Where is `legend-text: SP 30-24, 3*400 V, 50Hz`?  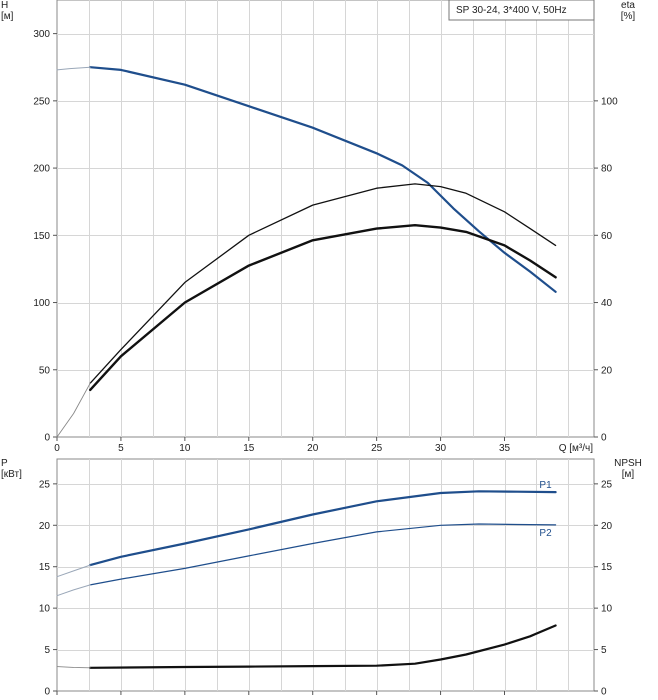 legend-text: SP 30-24, 3*400 V, 50Hz is located at coordinates (511, 10).